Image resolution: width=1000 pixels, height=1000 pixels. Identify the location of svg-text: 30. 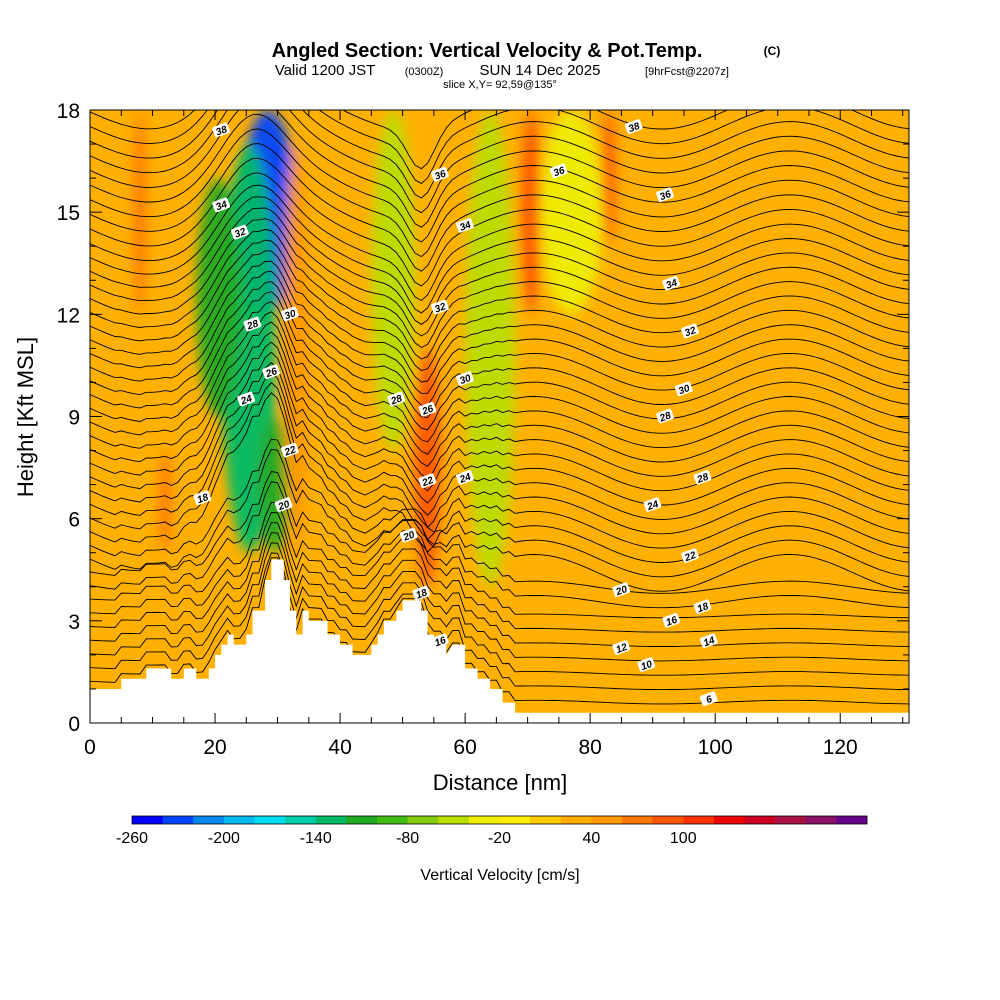
(290, 315).